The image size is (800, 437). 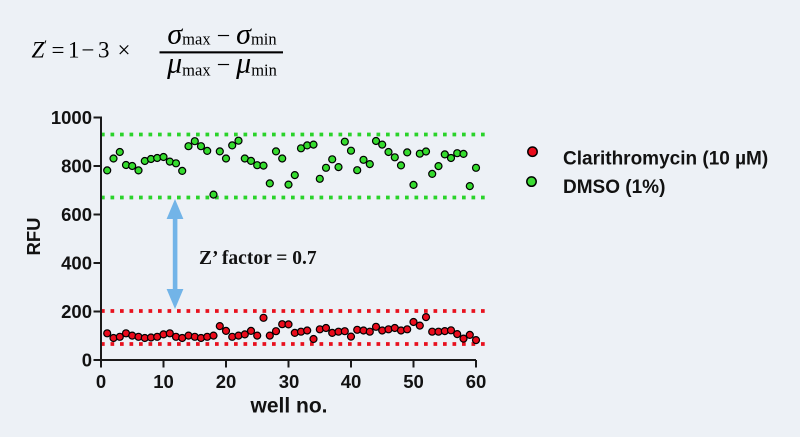 I want to click on svg-text: μmax − μmin, so click(x=221, y=63).